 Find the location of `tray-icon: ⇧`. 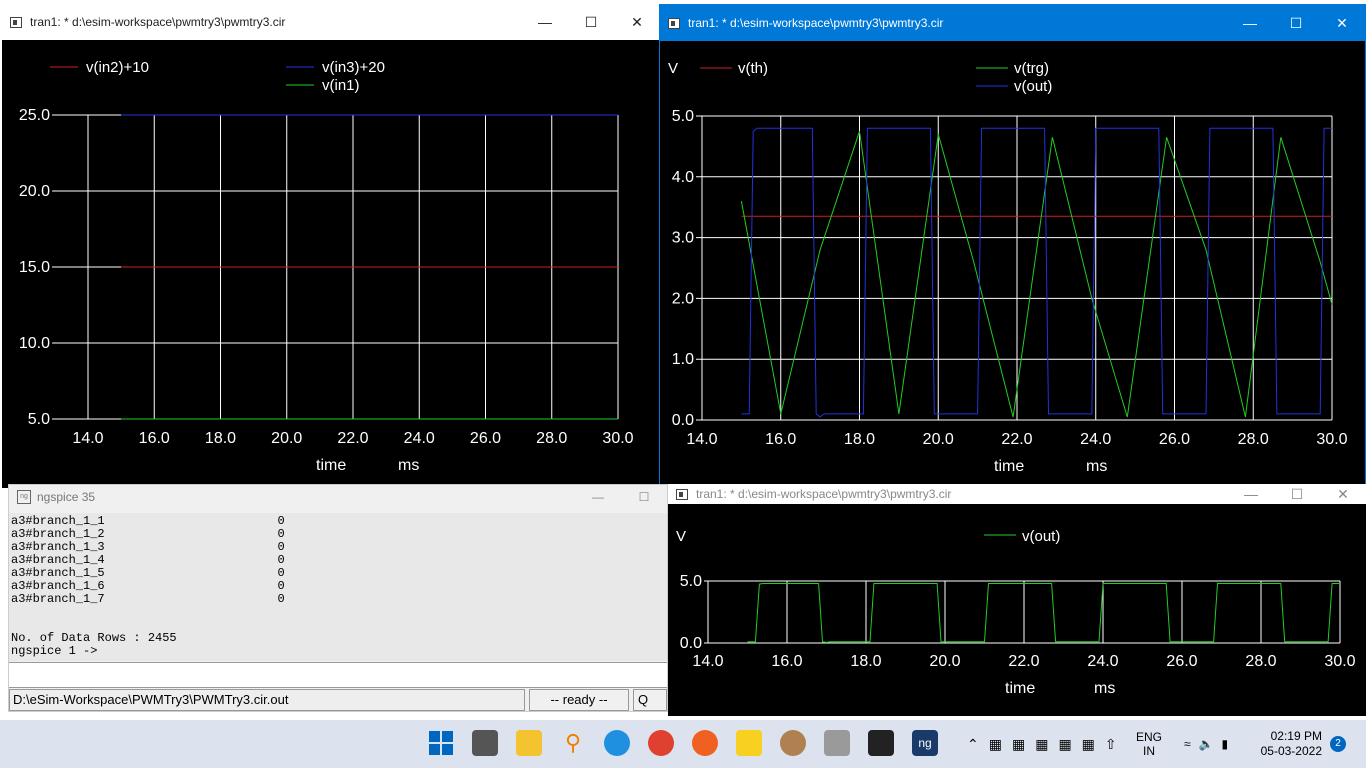

tray-icon: ⇧ is located at coordinates (1110, 743).